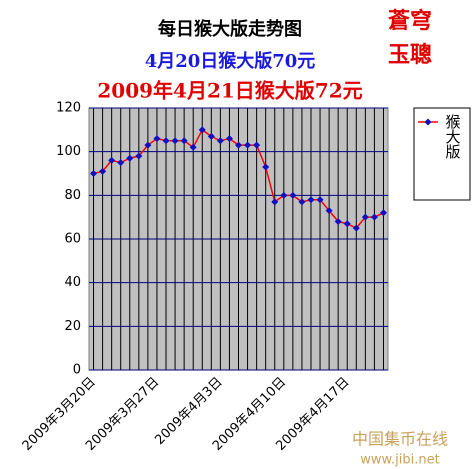 The width and height of the screenshot is (473, 469). Describe the element at coordinates (77, 370) in the screenshot. I see `y-tick-label: 0` at that location.